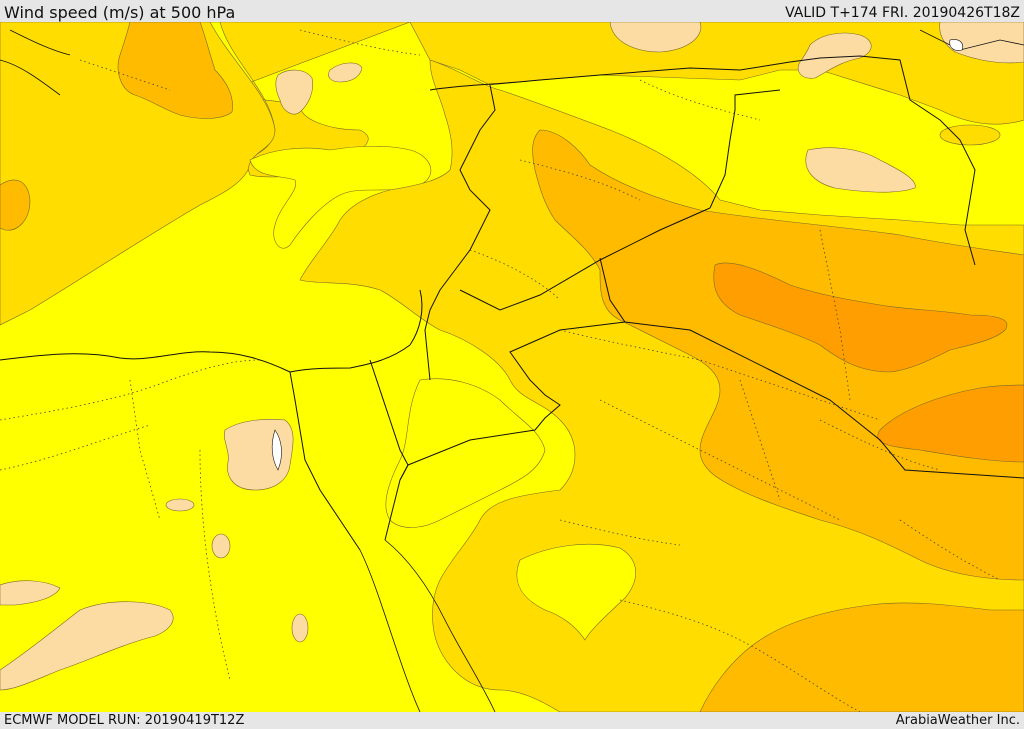 This screenshot has height=729, width=1024. What do you see at coordinates (15, 205) in the screenshot?
I see `band-strong-westedge` at bounding box center [15, 205].